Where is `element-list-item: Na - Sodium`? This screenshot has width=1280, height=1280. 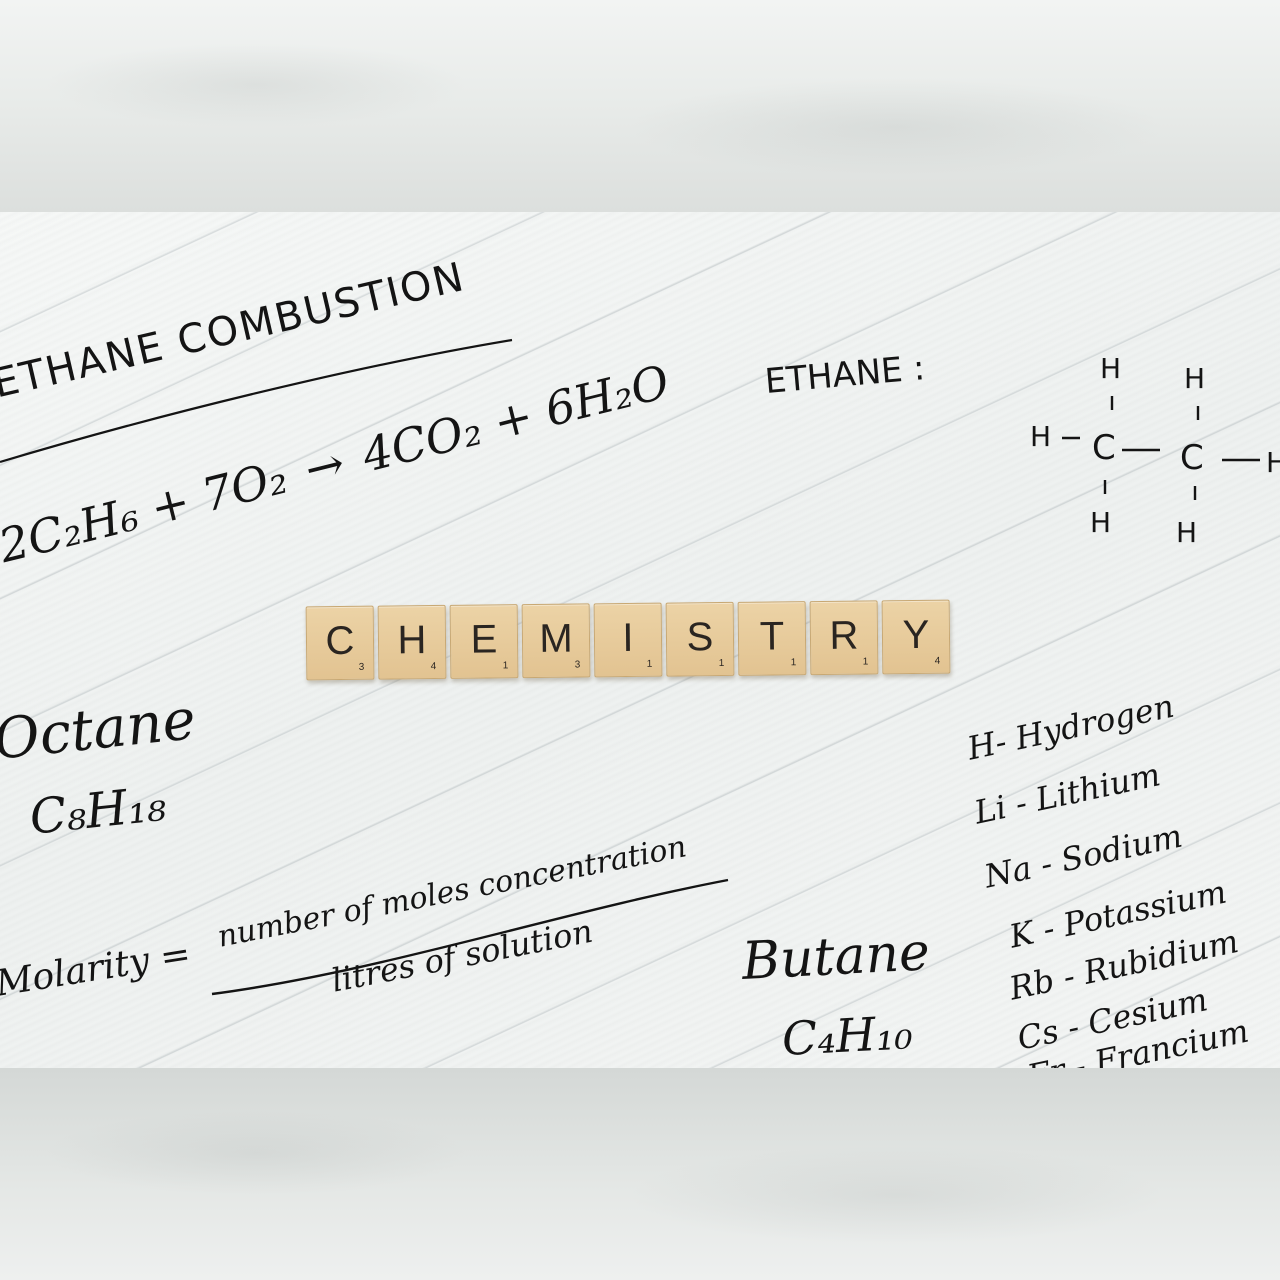
element-list-item: Na - Sodium is located at coordinates (1083, 856).